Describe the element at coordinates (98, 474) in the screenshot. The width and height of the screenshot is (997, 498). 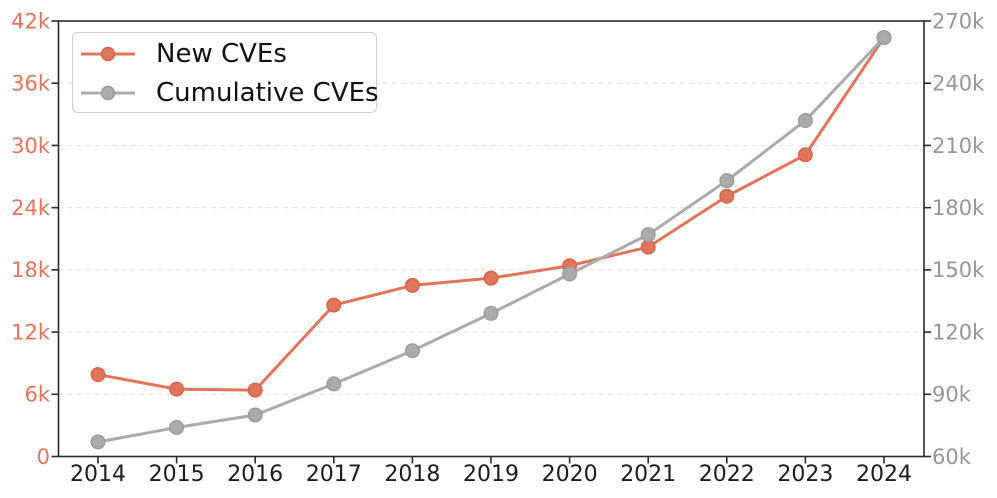
I see `x-axis-tick-label: 2014` at that location.